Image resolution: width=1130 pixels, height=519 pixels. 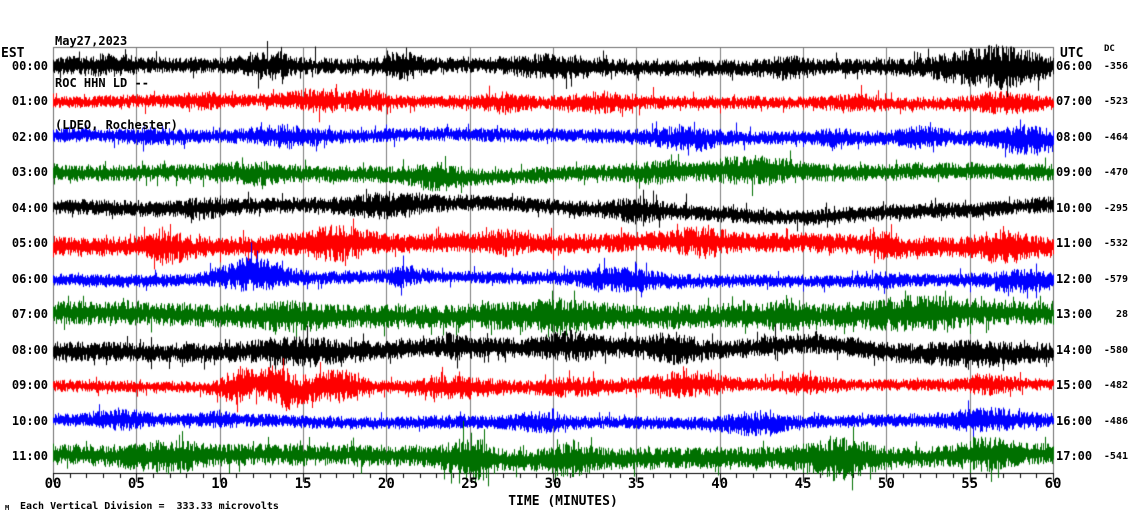 I want to click on dc-offset-value: -579, so click(x=1115, y=279).